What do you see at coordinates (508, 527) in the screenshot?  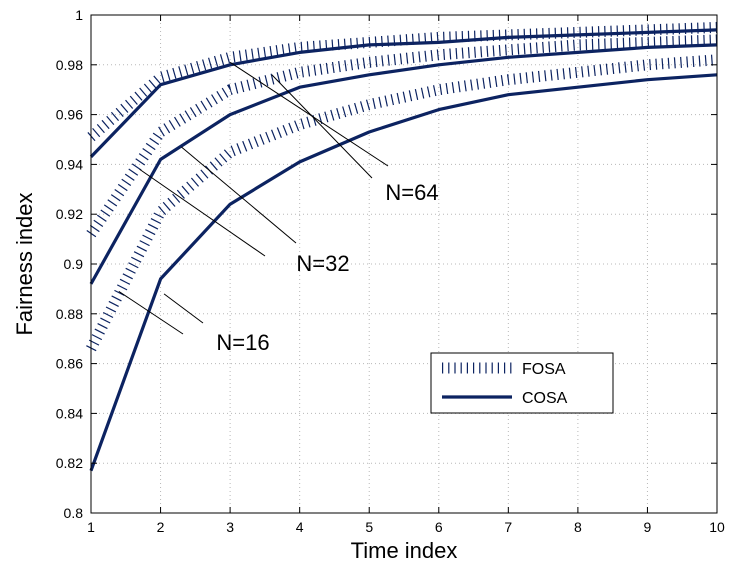 I see `x-tick-label: 7` at bounding box center [508, 527].